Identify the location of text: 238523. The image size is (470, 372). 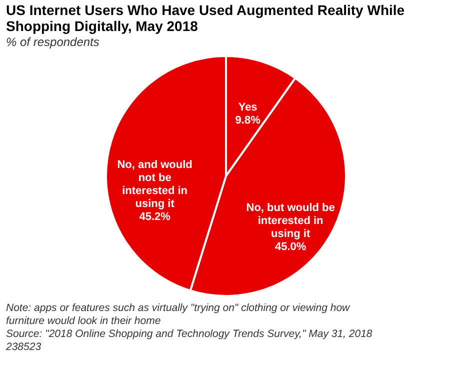
(23, 347).